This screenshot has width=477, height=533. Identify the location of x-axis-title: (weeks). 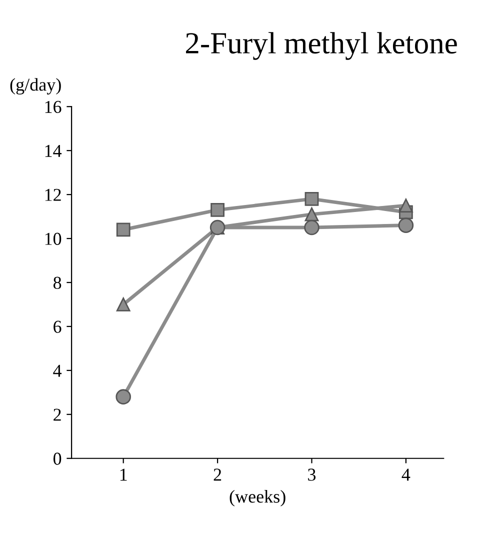
(258, 498).